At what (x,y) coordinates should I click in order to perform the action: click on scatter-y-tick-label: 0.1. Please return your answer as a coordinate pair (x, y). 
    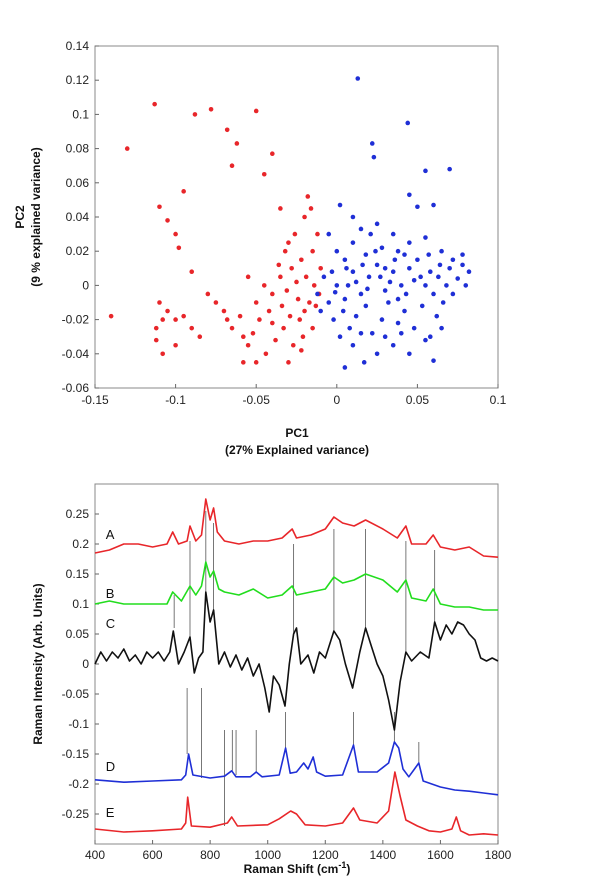
    Looking at the image, I should click on (80, 114).